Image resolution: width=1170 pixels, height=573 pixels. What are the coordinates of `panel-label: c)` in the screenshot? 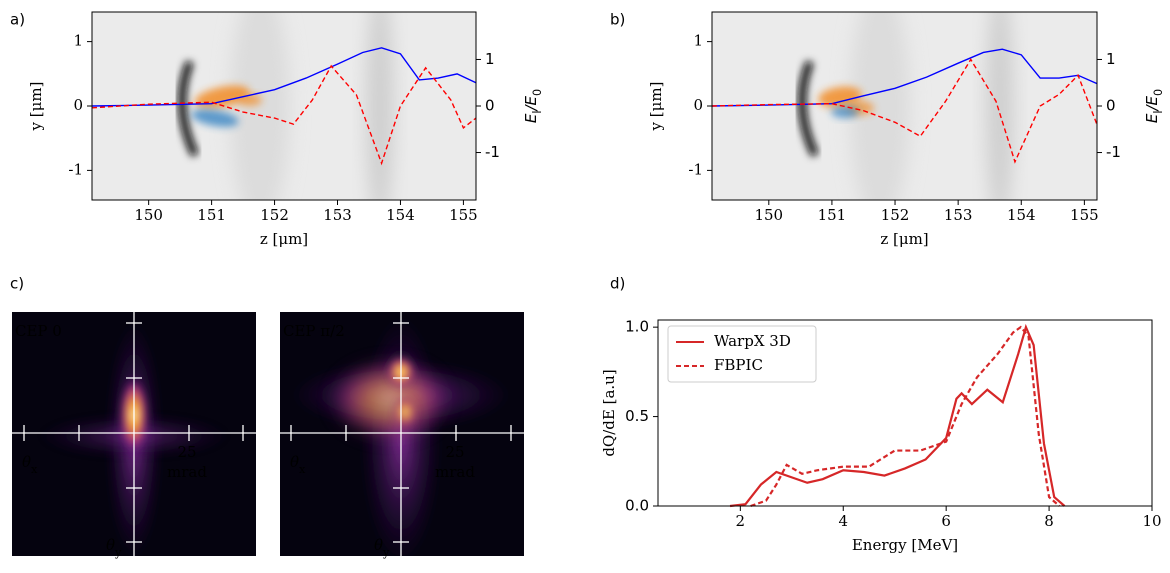 It's located at (17, 284).